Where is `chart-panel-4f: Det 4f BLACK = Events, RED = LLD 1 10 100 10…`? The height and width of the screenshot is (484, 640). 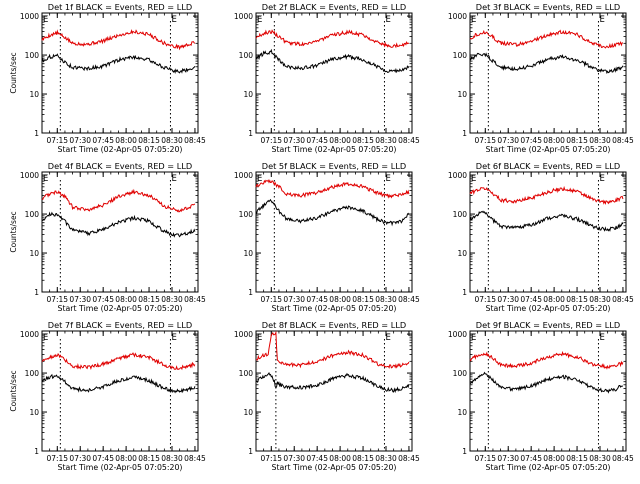
chart-panel-4f: Det 4f BLACK = Events, RED = LLD 1 10 100 10… is located at coordinates (107, 237).